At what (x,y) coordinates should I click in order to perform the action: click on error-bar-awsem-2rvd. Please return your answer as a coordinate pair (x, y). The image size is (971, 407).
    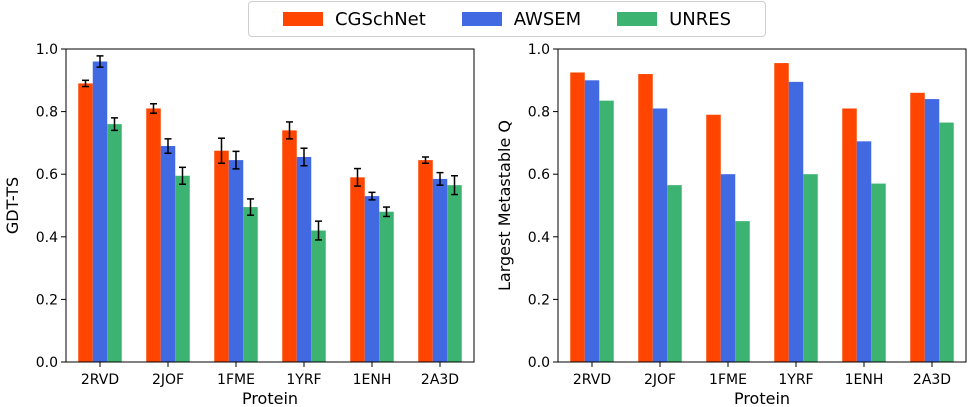
    Looking at the image, I should click on (100, 61).